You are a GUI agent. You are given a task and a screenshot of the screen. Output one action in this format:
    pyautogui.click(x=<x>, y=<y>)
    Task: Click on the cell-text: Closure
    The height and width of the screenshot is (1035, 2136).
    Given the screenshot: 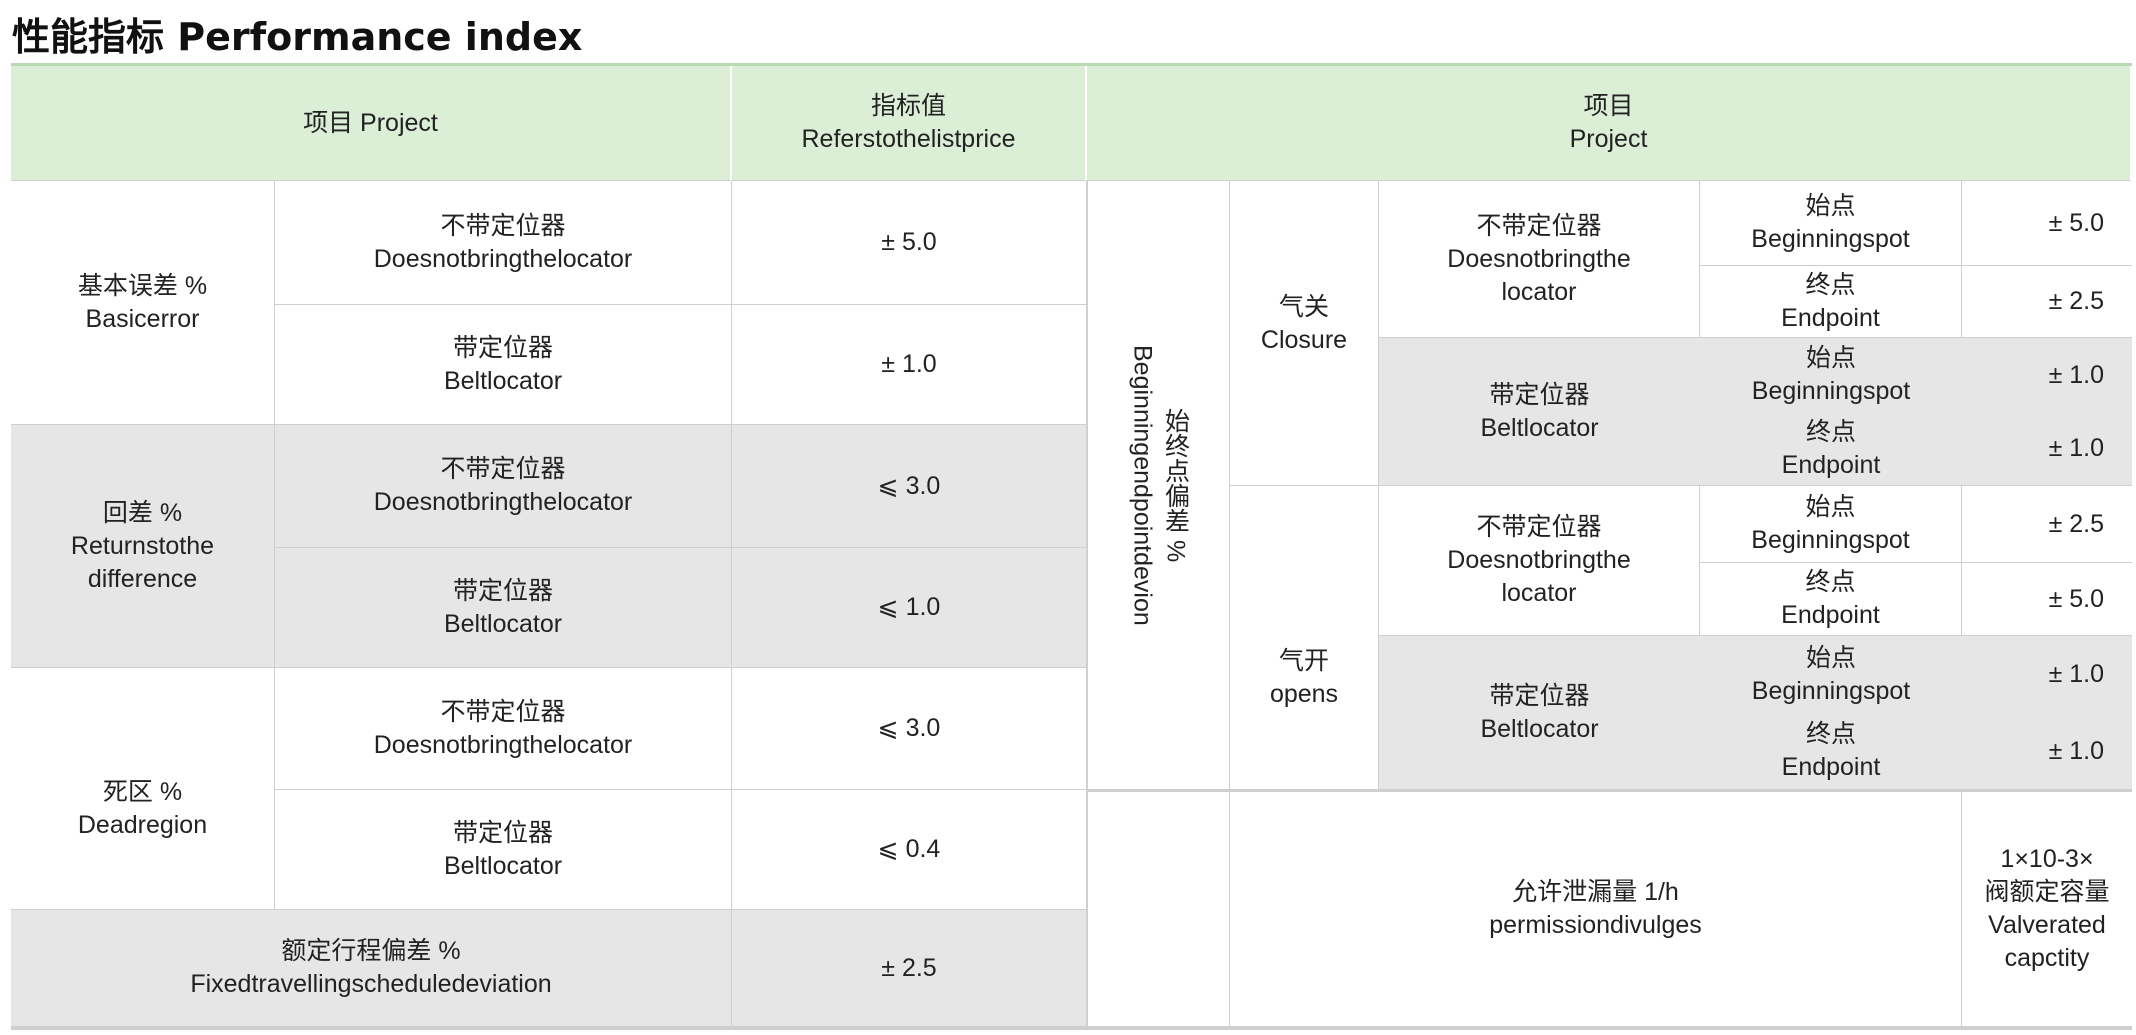 What is the action you would take?
    pyautogui.click(x=1304, y=340)
    